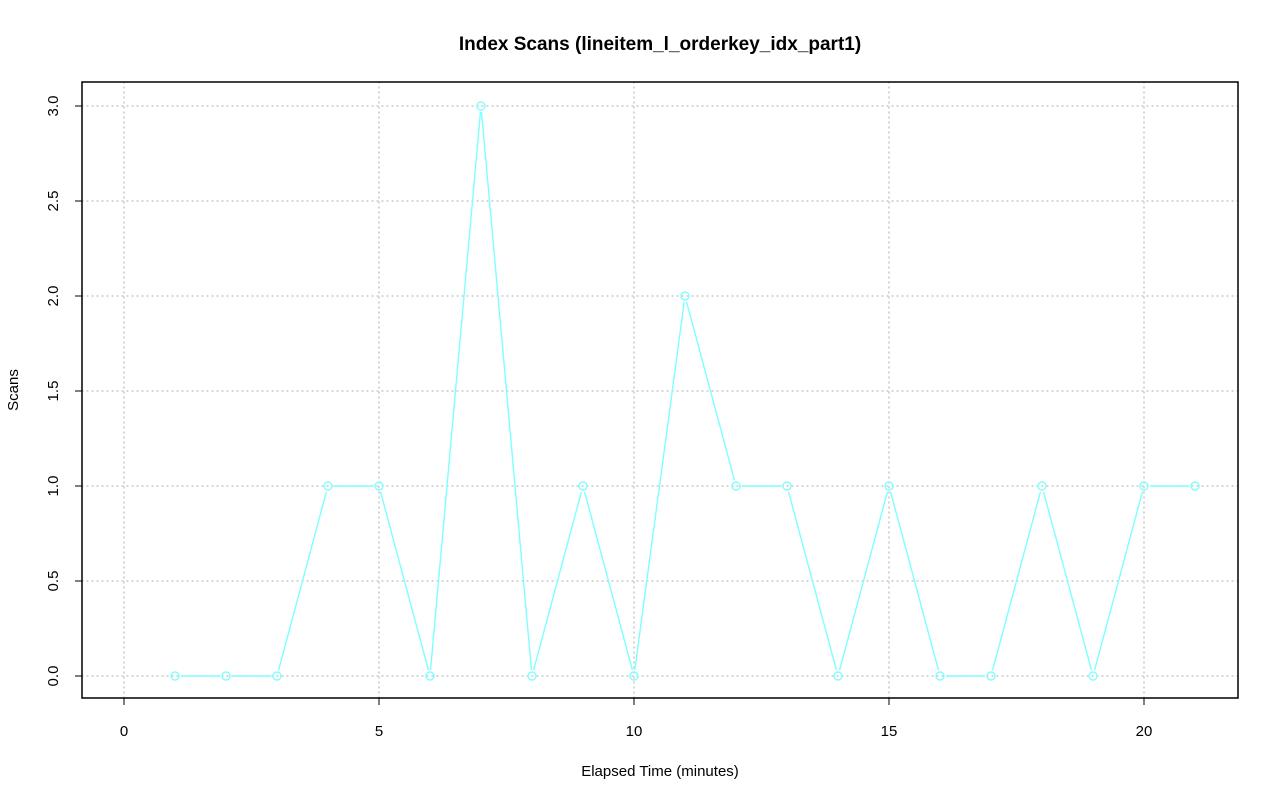  I want to click on x-tick-label: 10, so click(634, 731).